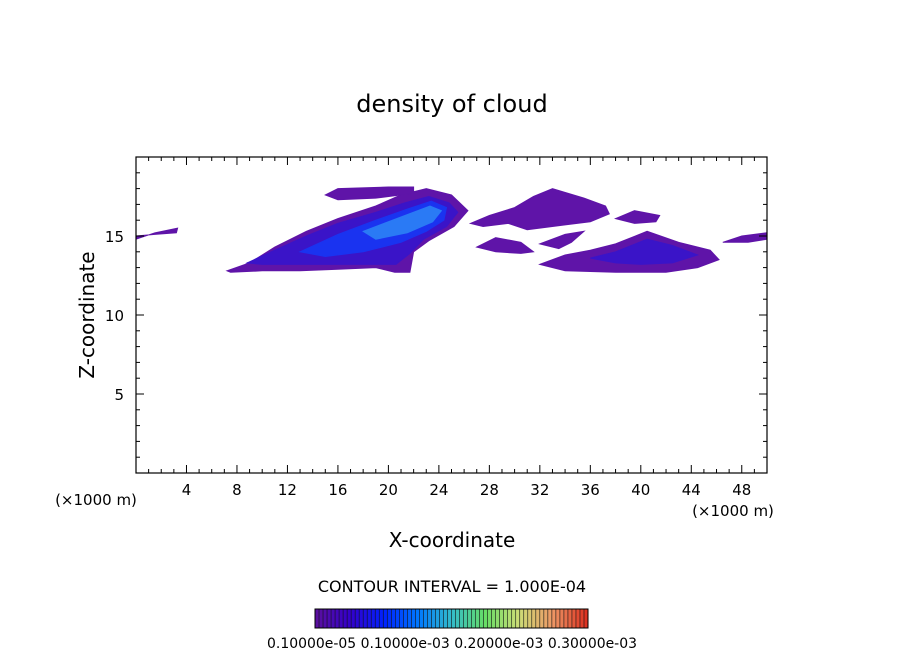 This screenshot has height=654, width=904. What do you see at coordinates (114, 237) in the screenshot?
I see `y-tick-label: 15` at bounding box center [114, 237].